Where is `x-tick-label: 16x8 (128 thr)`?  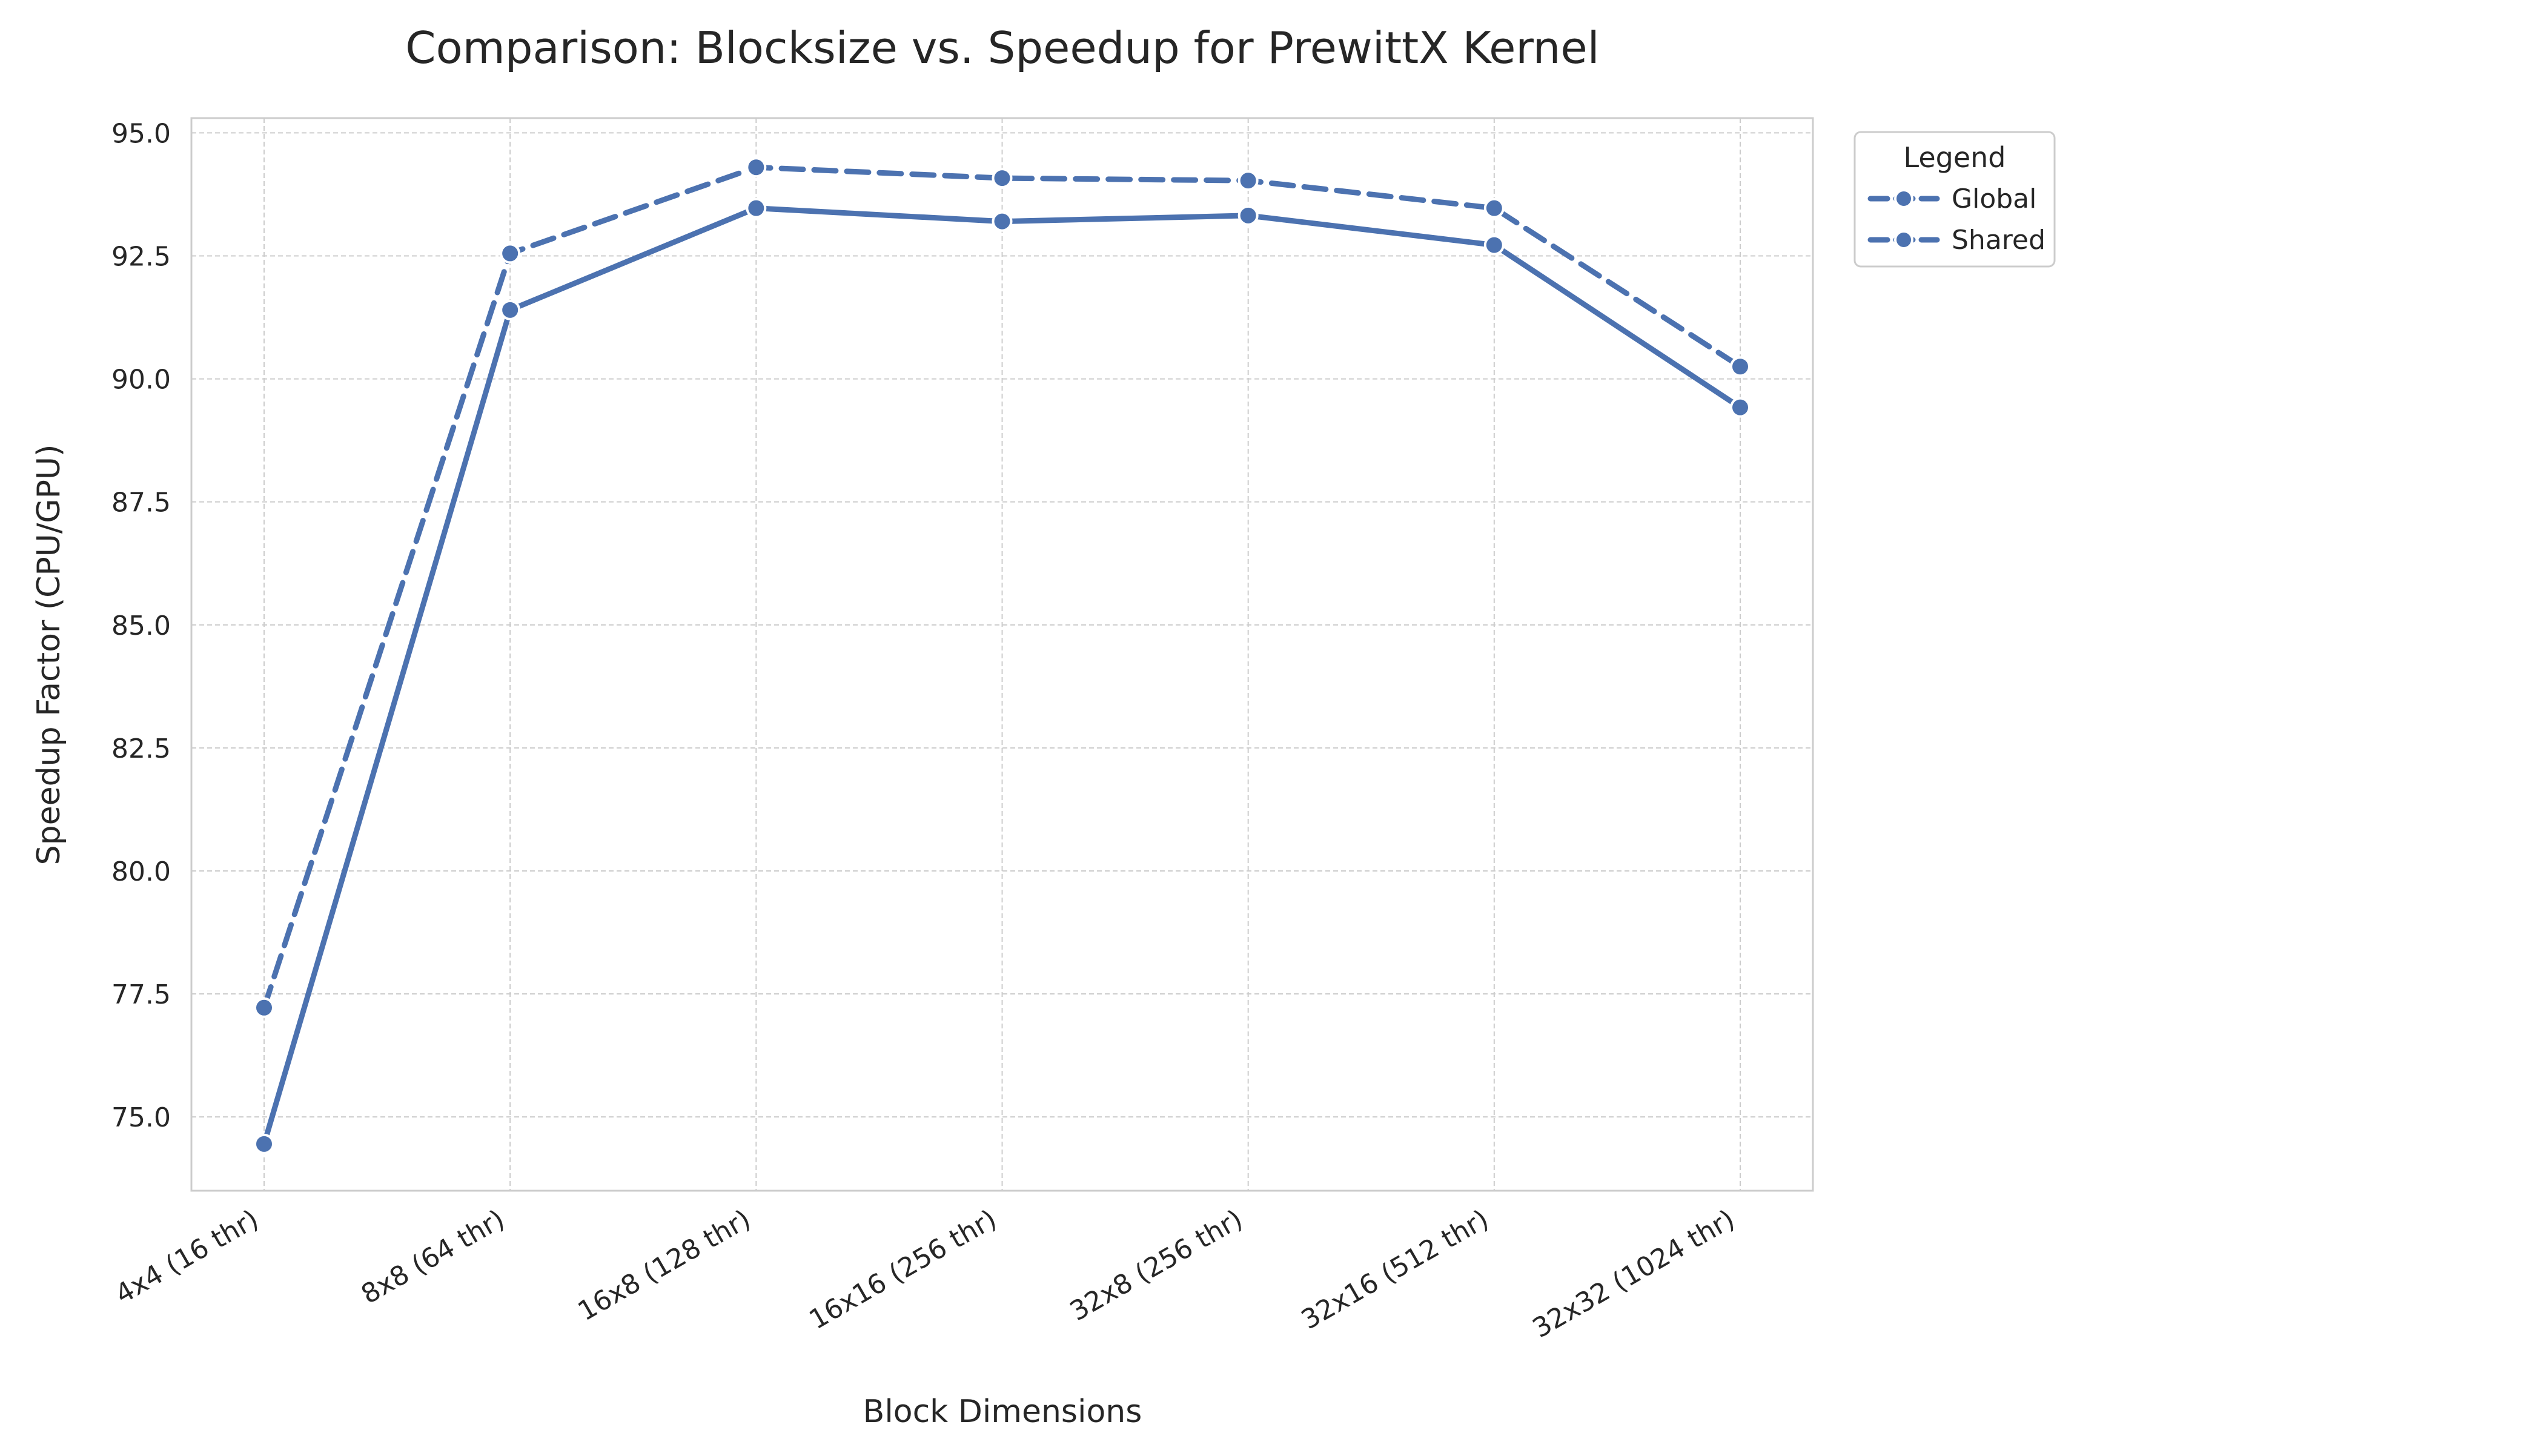 x-tick-label: 16x8 (128 thr) is located at coordinates (664, 1265).